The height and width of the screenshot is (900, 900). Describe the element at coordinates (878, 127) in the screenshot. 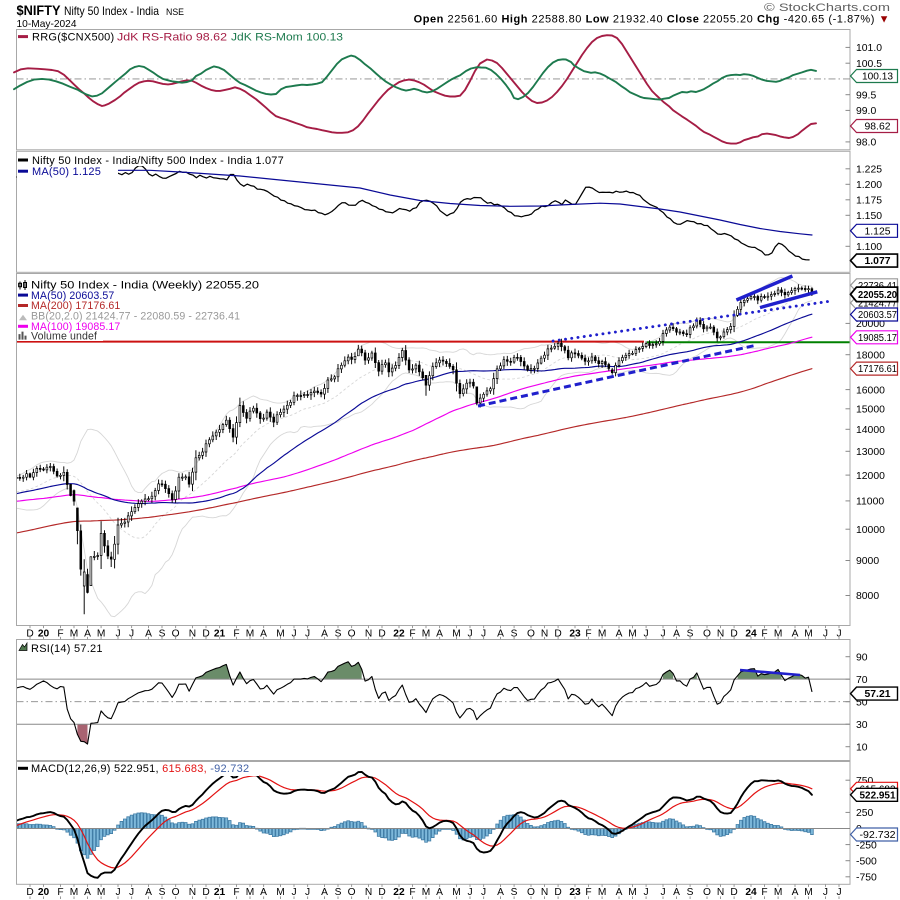

I see `svg-text: 98.62` at that location.